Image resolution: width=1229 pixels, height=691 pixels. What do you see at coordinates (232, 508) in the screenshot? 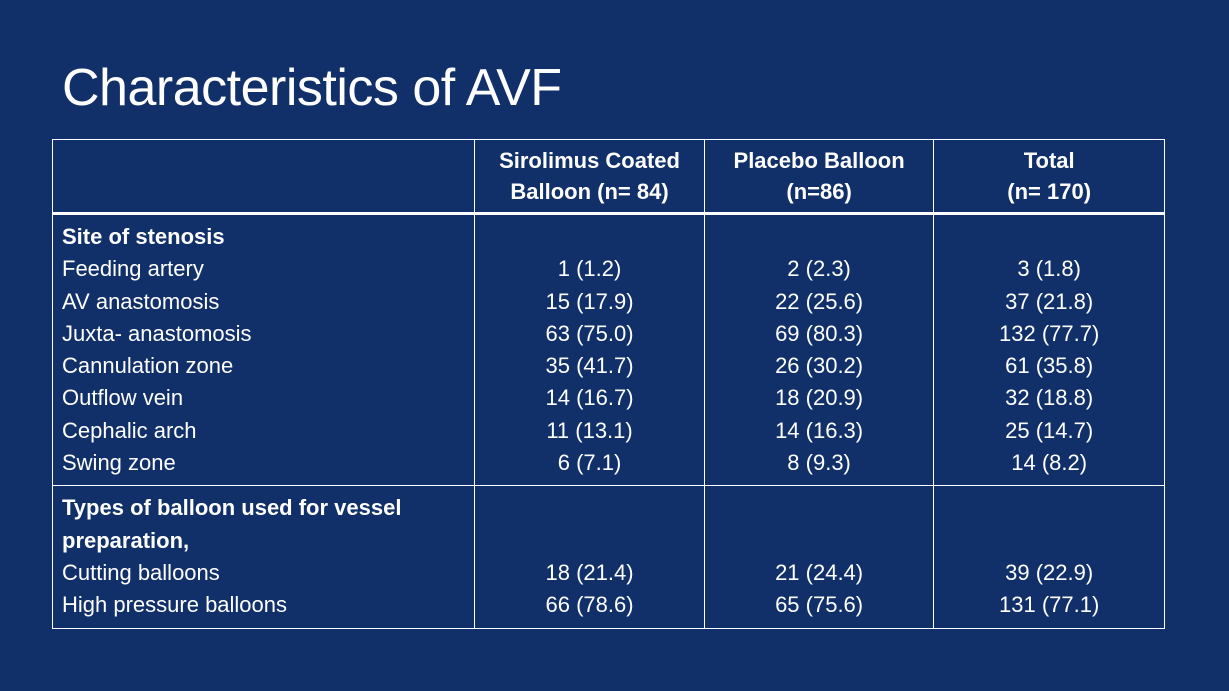
I see `section-heading: Types of balloon used for vessel` at bounding box center [232, 508].